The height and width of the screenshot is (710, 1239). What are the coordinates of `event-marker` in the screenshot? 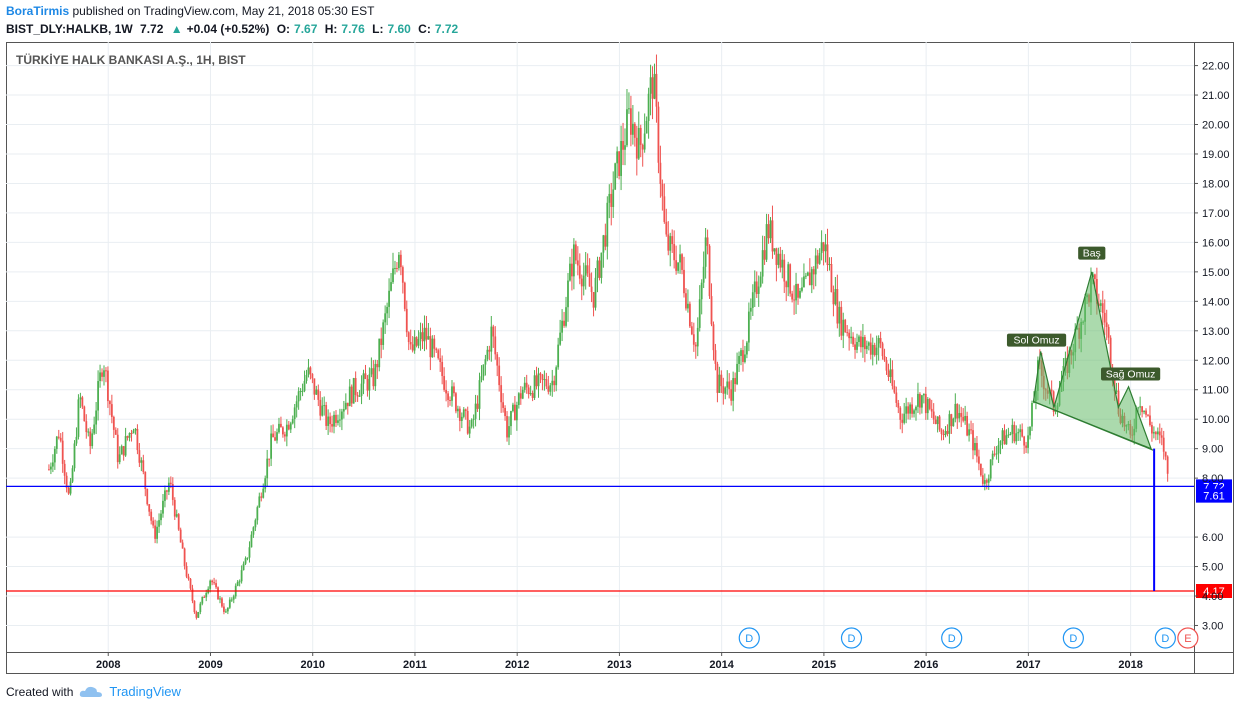 It's located at (1073, 638).